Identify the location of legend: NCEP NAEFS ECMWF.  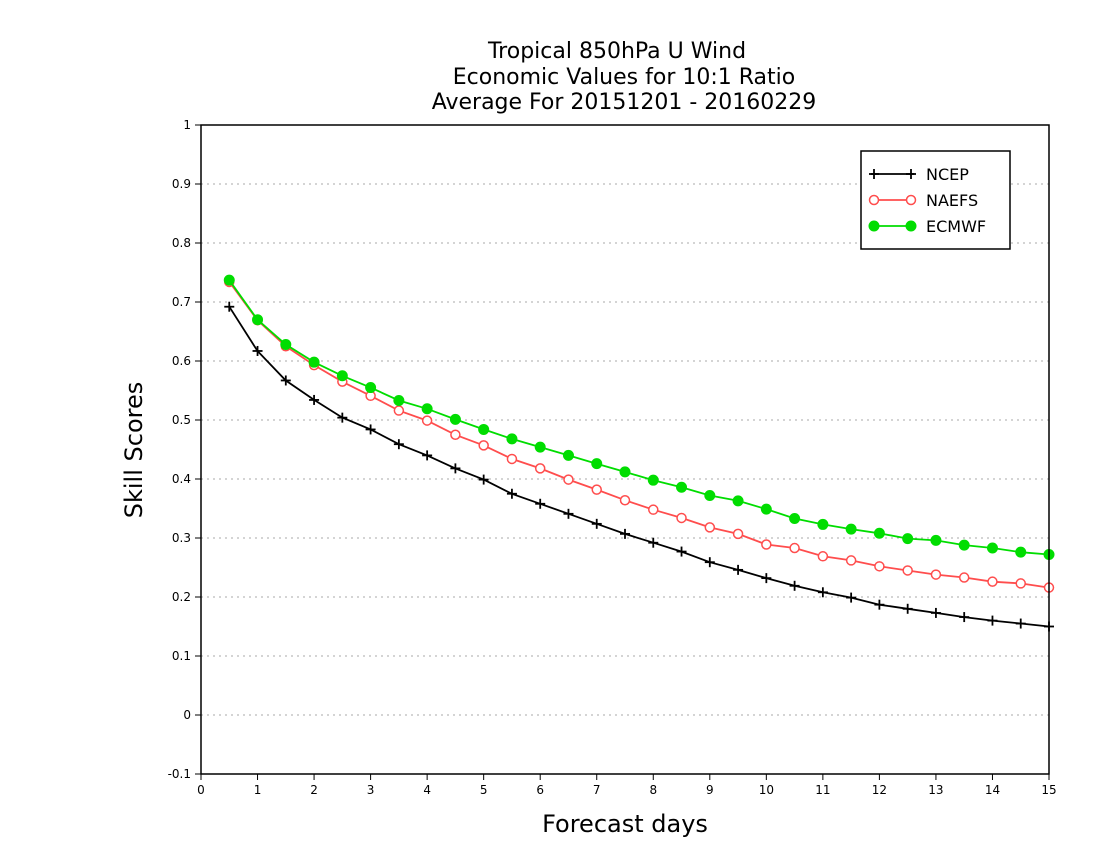
(935, 200).